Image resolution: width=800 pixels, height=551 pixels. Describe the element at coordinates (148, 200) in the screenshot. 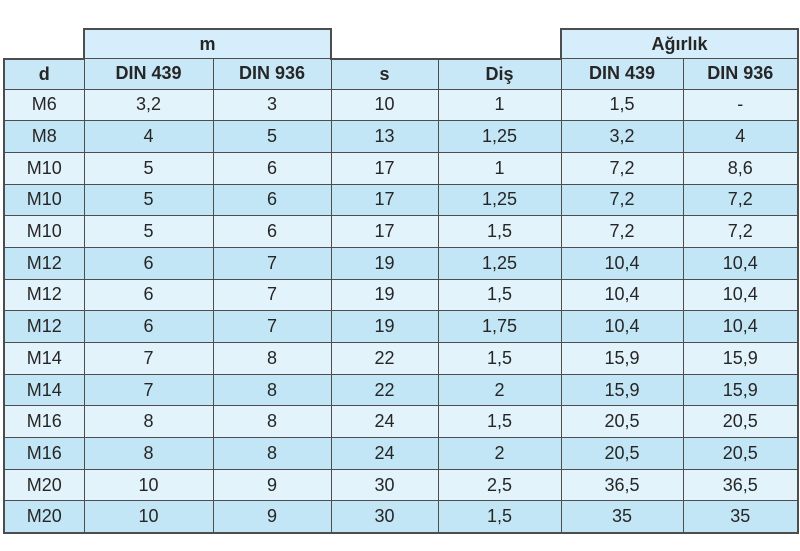

I see `data-cell: 5` at that location.